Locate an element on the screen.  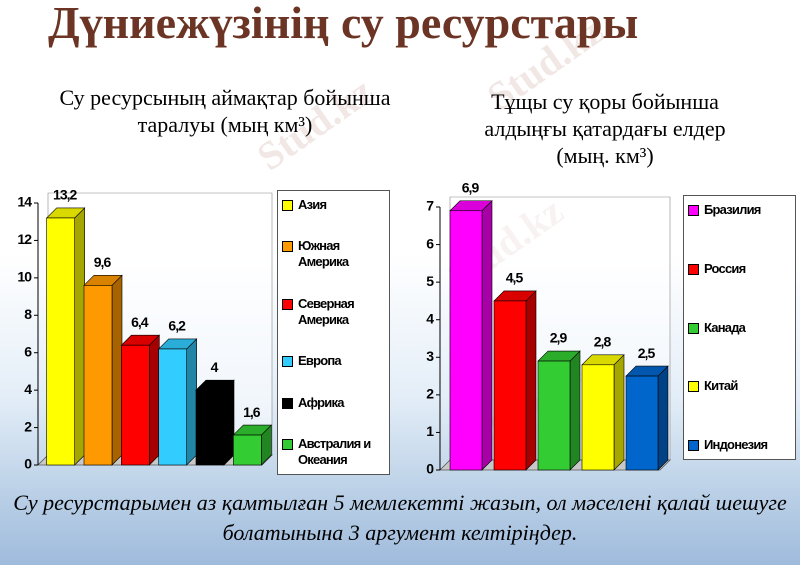
legend-label: Канада is located at coordinates (725, 327).